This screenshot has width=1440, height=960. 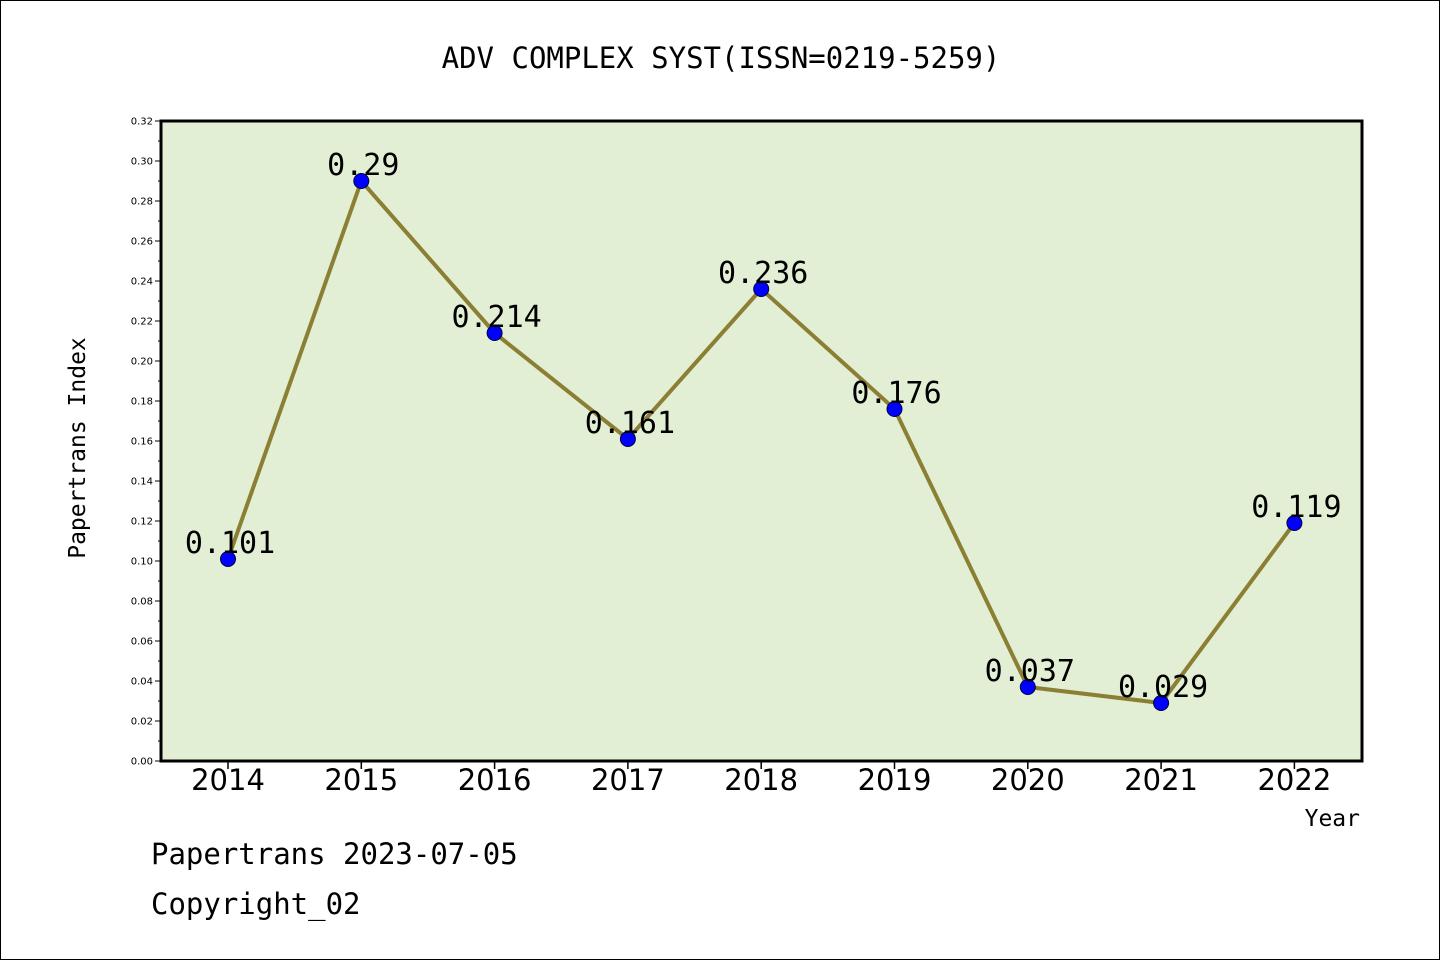 I want to click on x-axis: 2014 2015 2016 2017 2018 2019 2020 2021 2022, so click(x=761, y=779).